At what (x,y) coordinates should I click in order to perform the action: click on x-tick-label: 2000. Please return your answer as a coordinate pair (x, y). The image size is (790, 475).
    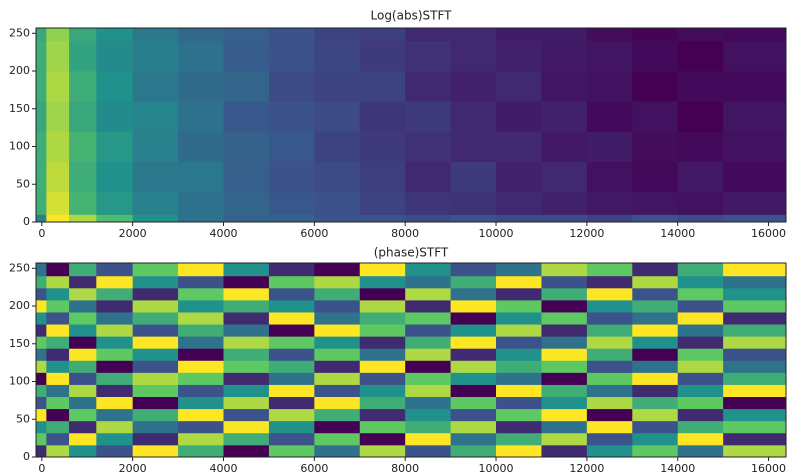
    Looking at the image, I should click on (133, 468).